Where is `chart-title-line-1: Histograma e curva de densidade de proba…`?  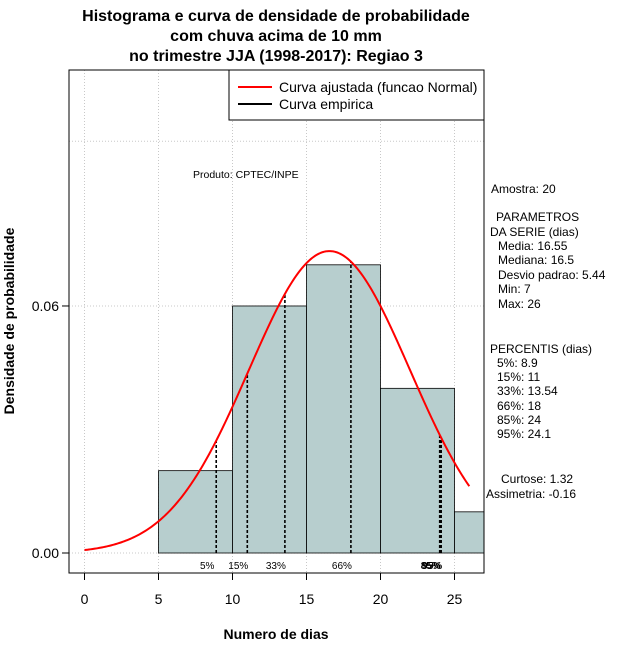 chart-title-line-1: Histograma e curva de densidade de proba… is located at coordinates (276, 16).